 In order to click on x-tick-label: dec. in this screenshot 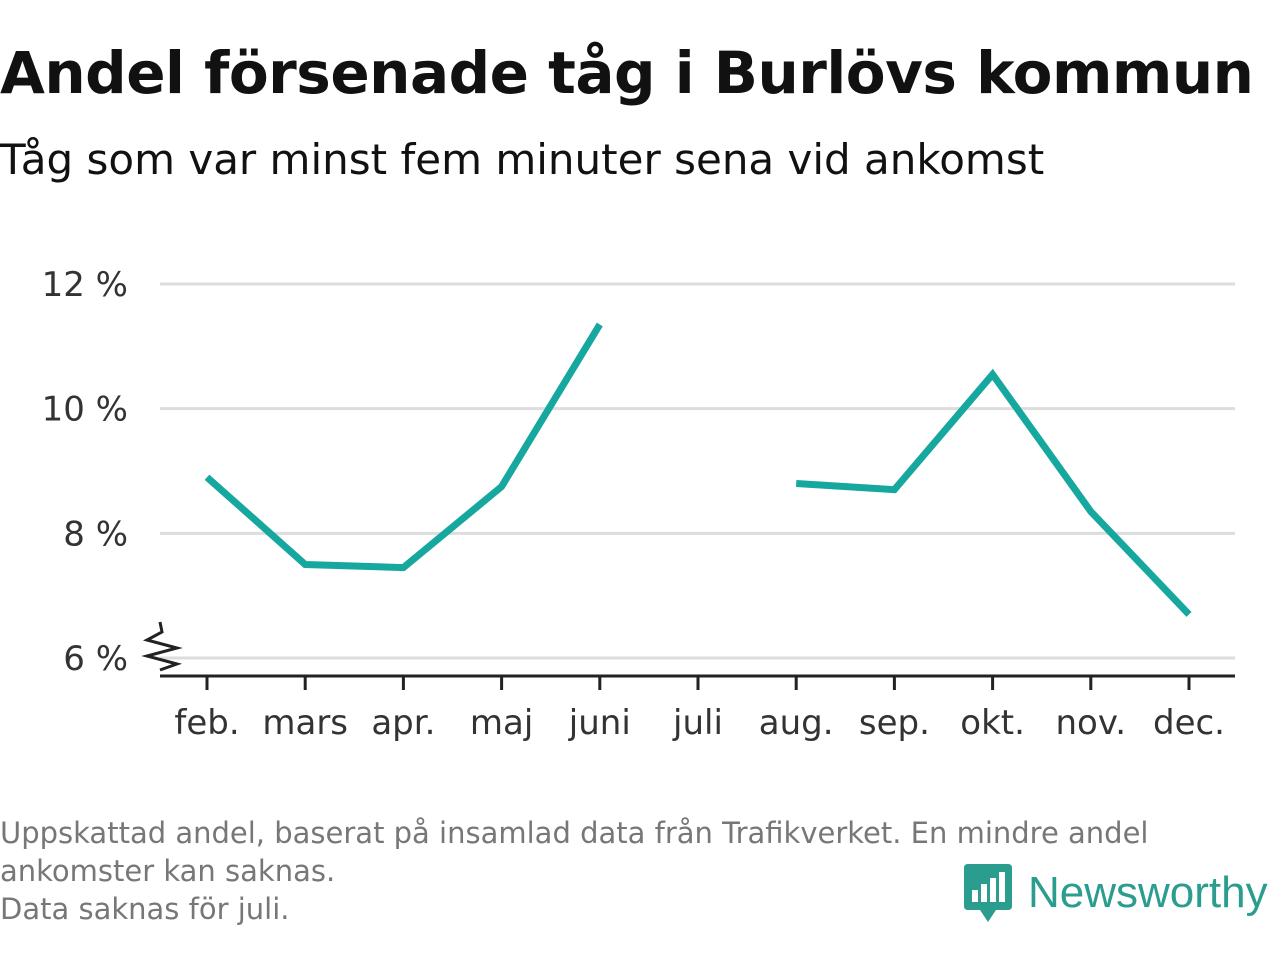, I will do `click(1189, 723)`.